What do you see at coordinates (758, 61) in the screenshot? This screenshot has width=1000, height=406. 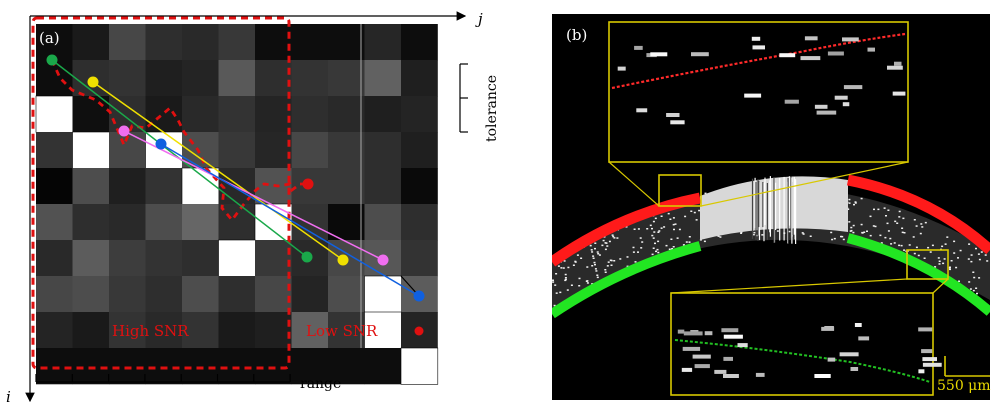 I see `top-inset-red-trace` at bounding box center [758, 61].